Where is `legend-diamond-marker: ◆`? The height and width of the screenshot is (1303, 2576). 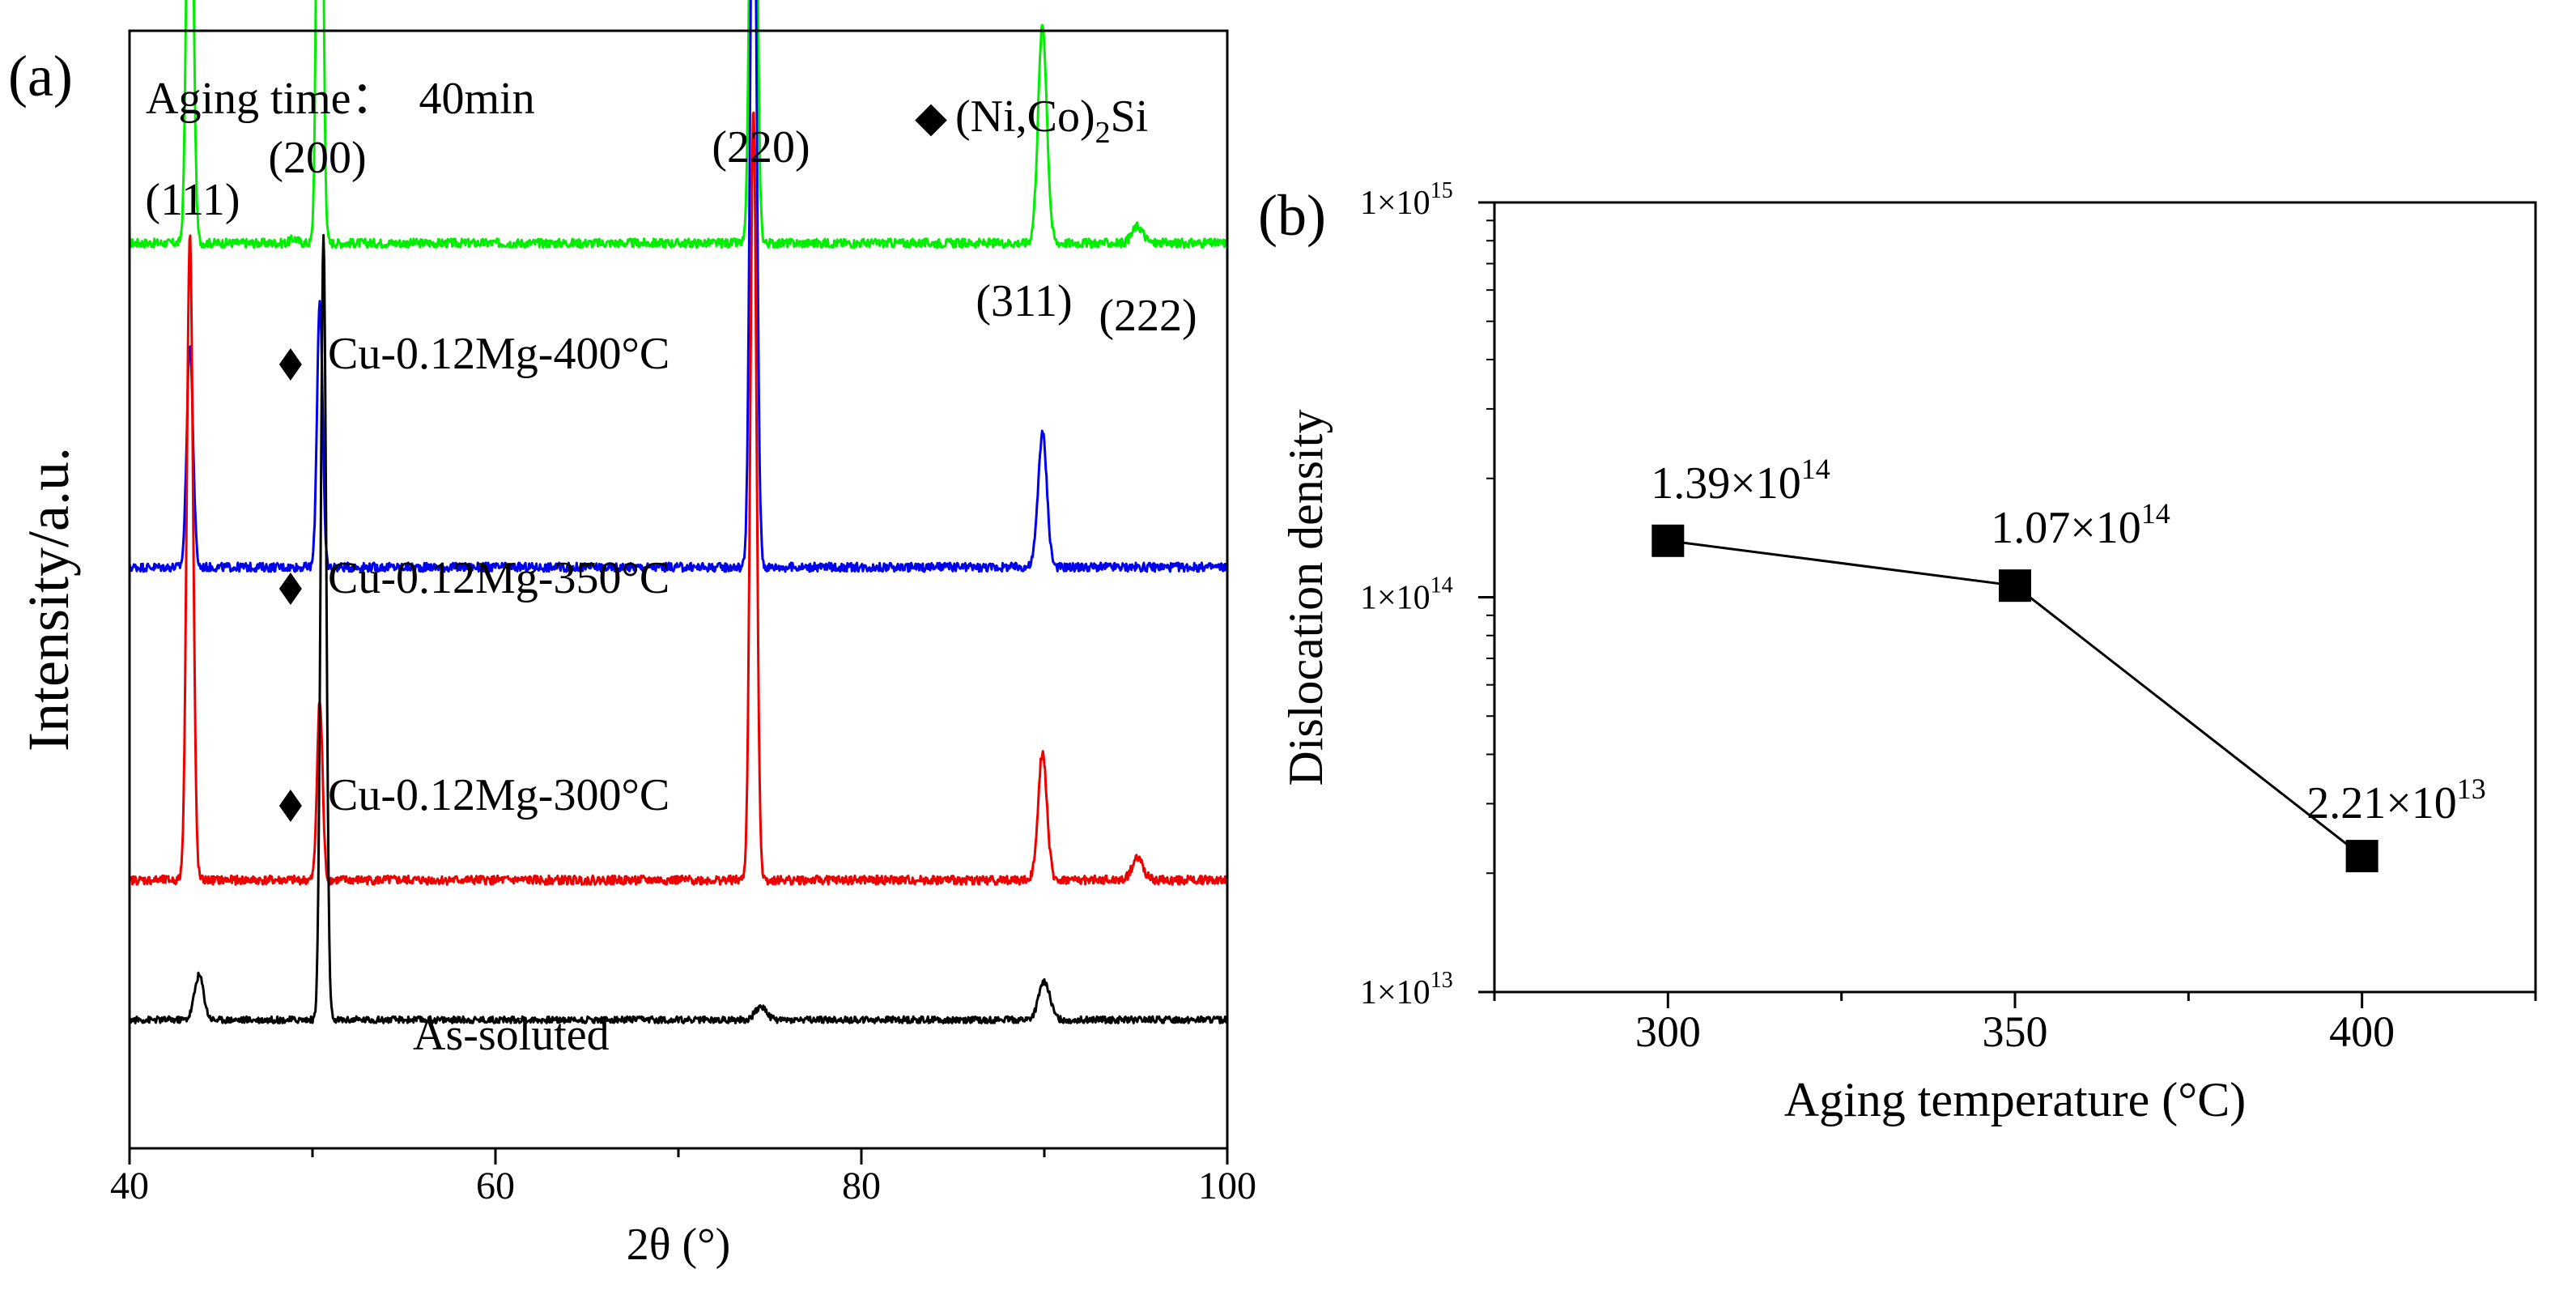 legend-diamond-marker: ◆ is located at coordinates (931, 118).